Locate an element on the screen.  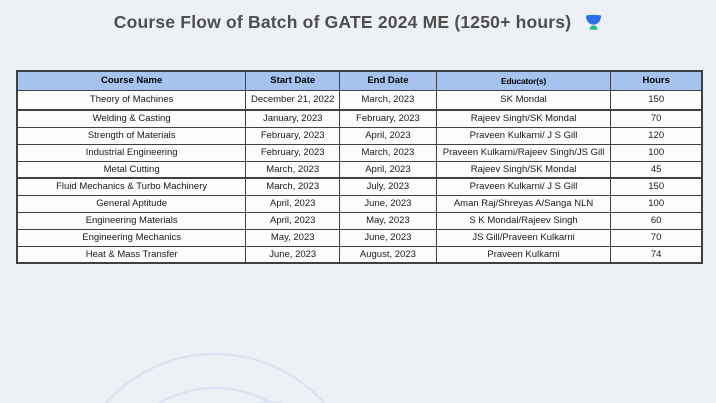
cell-course-name: Heat & Mass Transfer is located at coordinates (131, 254).